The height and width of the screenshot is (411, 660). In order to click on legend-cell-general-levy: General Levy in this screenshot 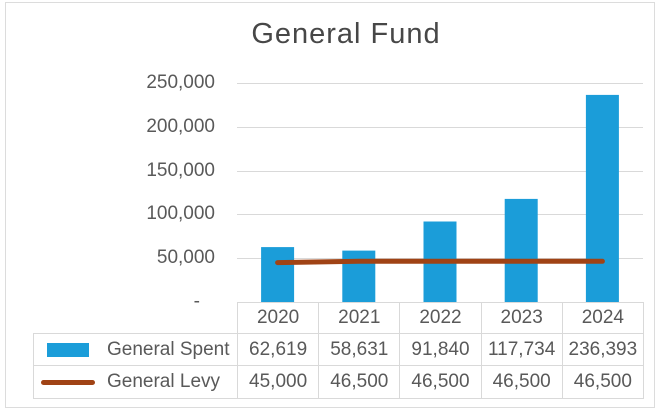, I will do `click(135, 382)`.